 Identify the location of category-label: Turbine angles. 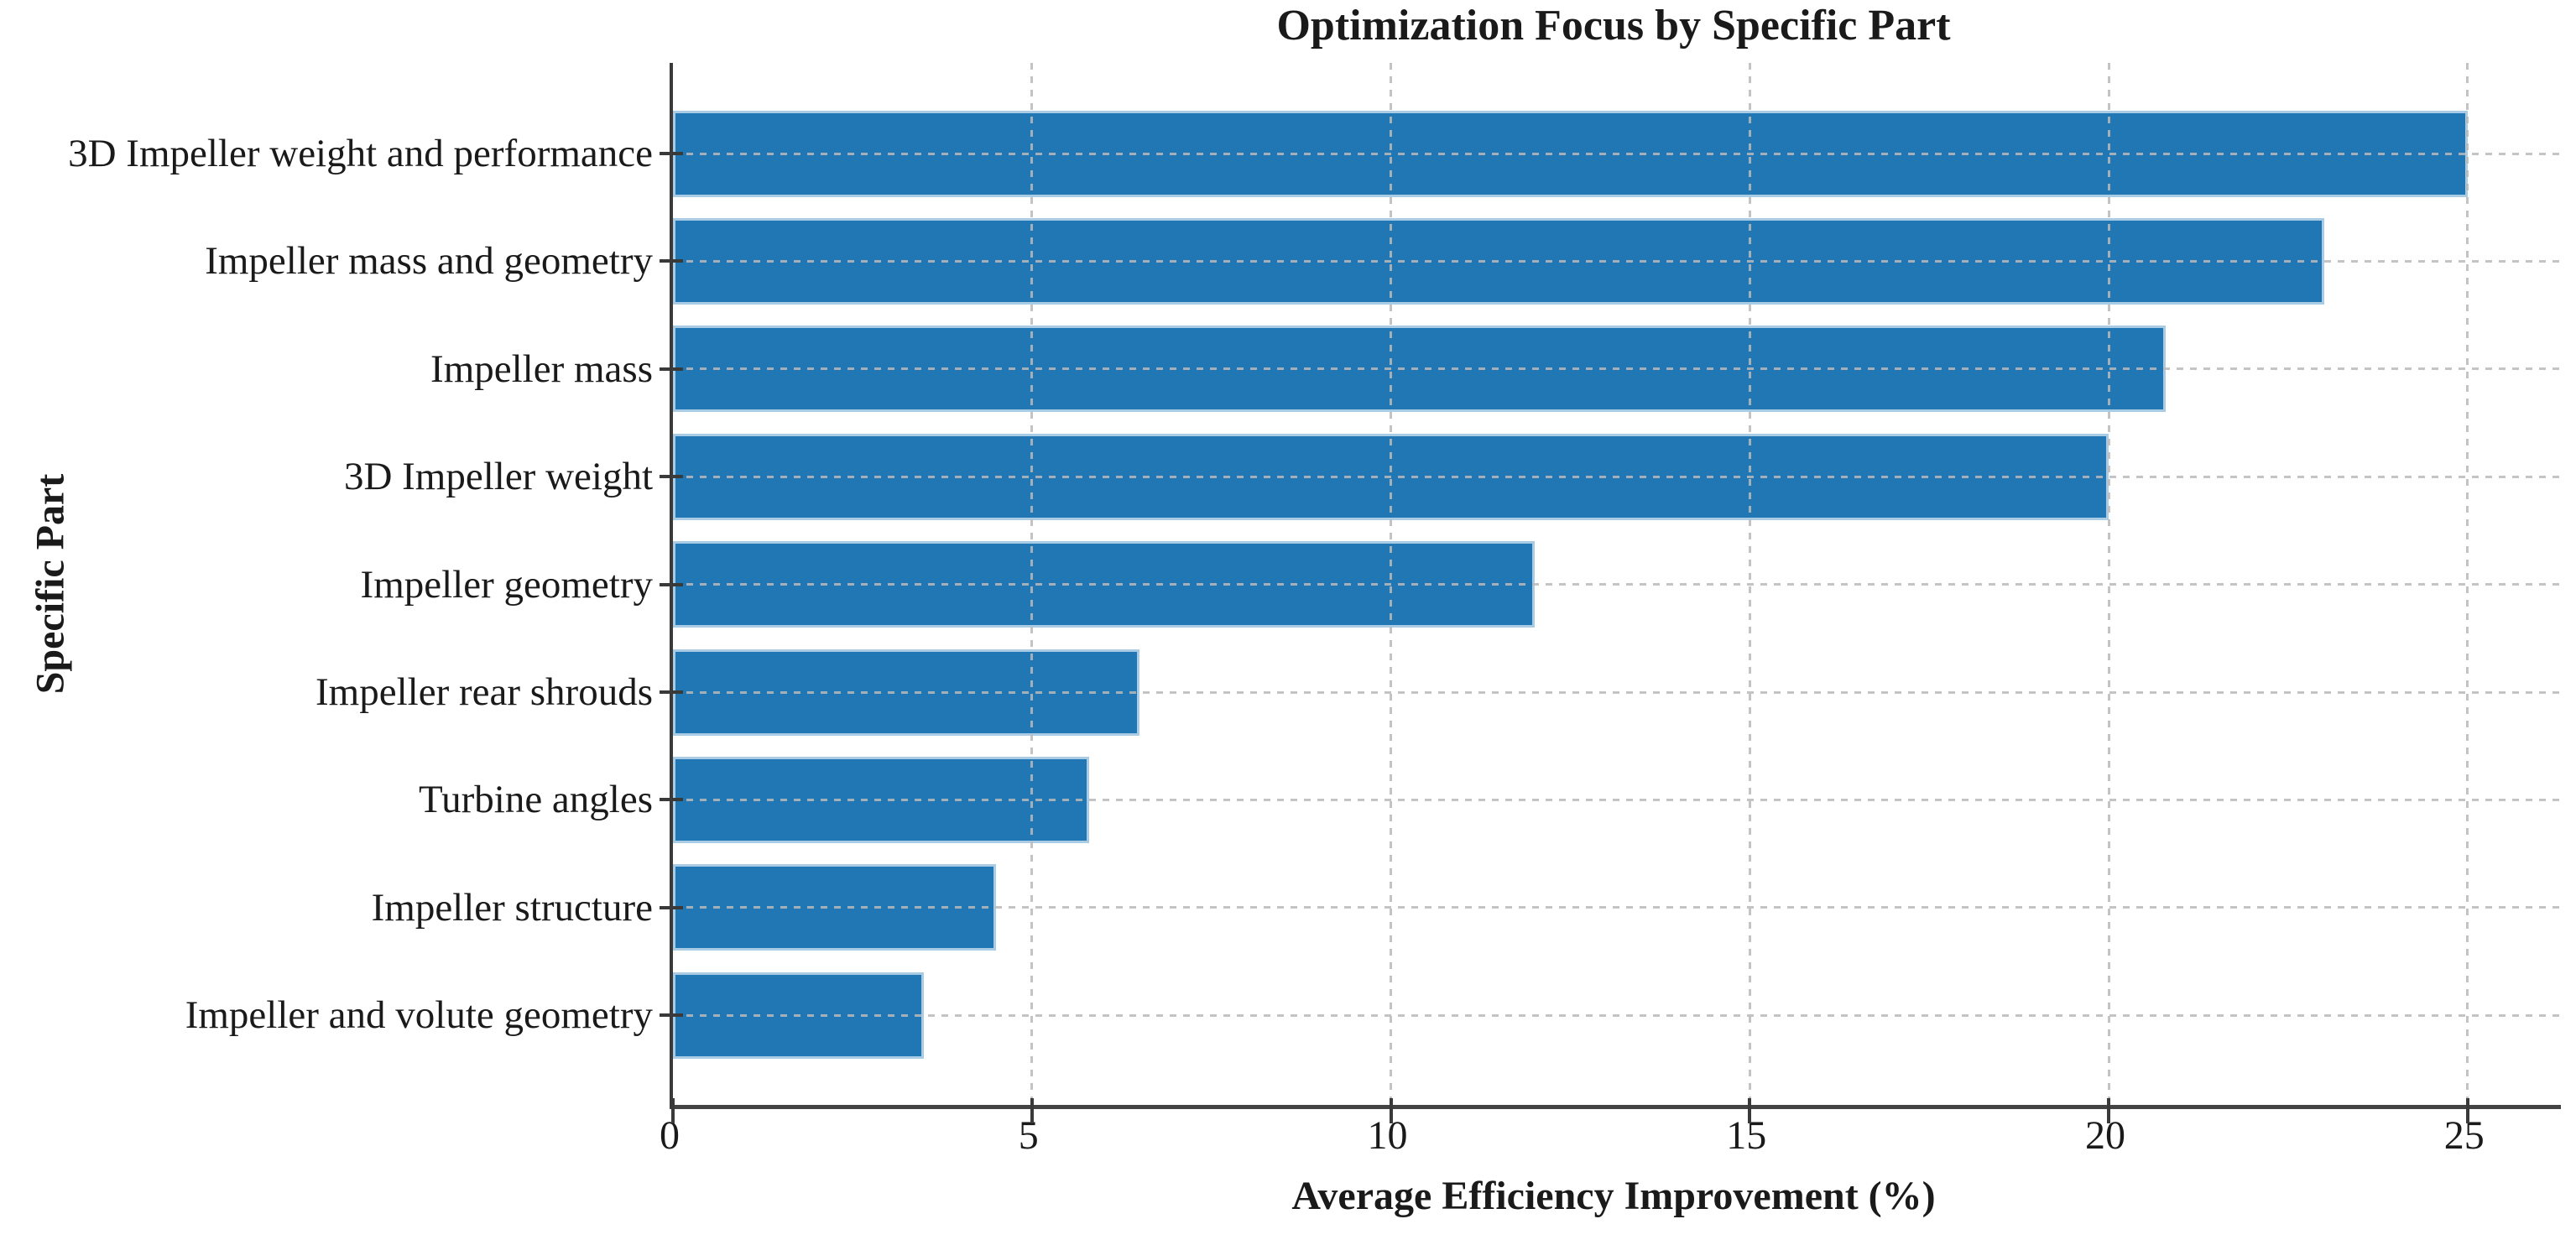
(536, 800).